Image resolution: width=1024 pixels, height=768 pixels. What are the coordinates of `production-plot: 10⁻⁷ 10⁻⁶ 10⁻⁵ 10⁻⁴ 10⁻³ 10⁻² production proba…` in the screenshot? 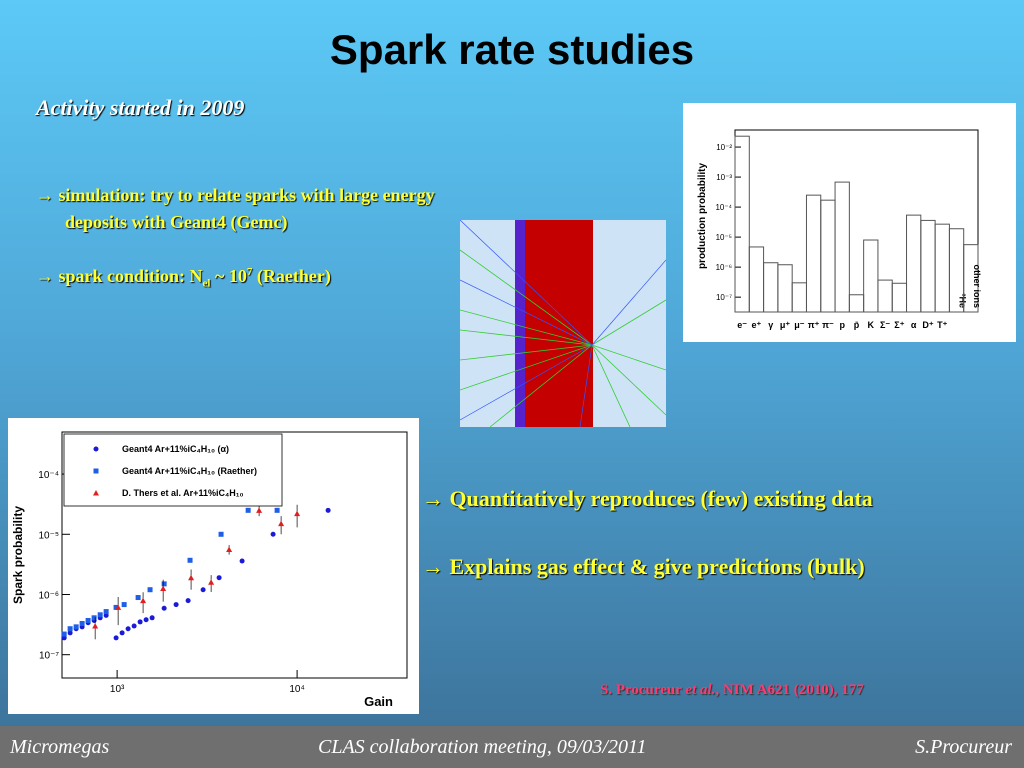 It's located at (849, 222).